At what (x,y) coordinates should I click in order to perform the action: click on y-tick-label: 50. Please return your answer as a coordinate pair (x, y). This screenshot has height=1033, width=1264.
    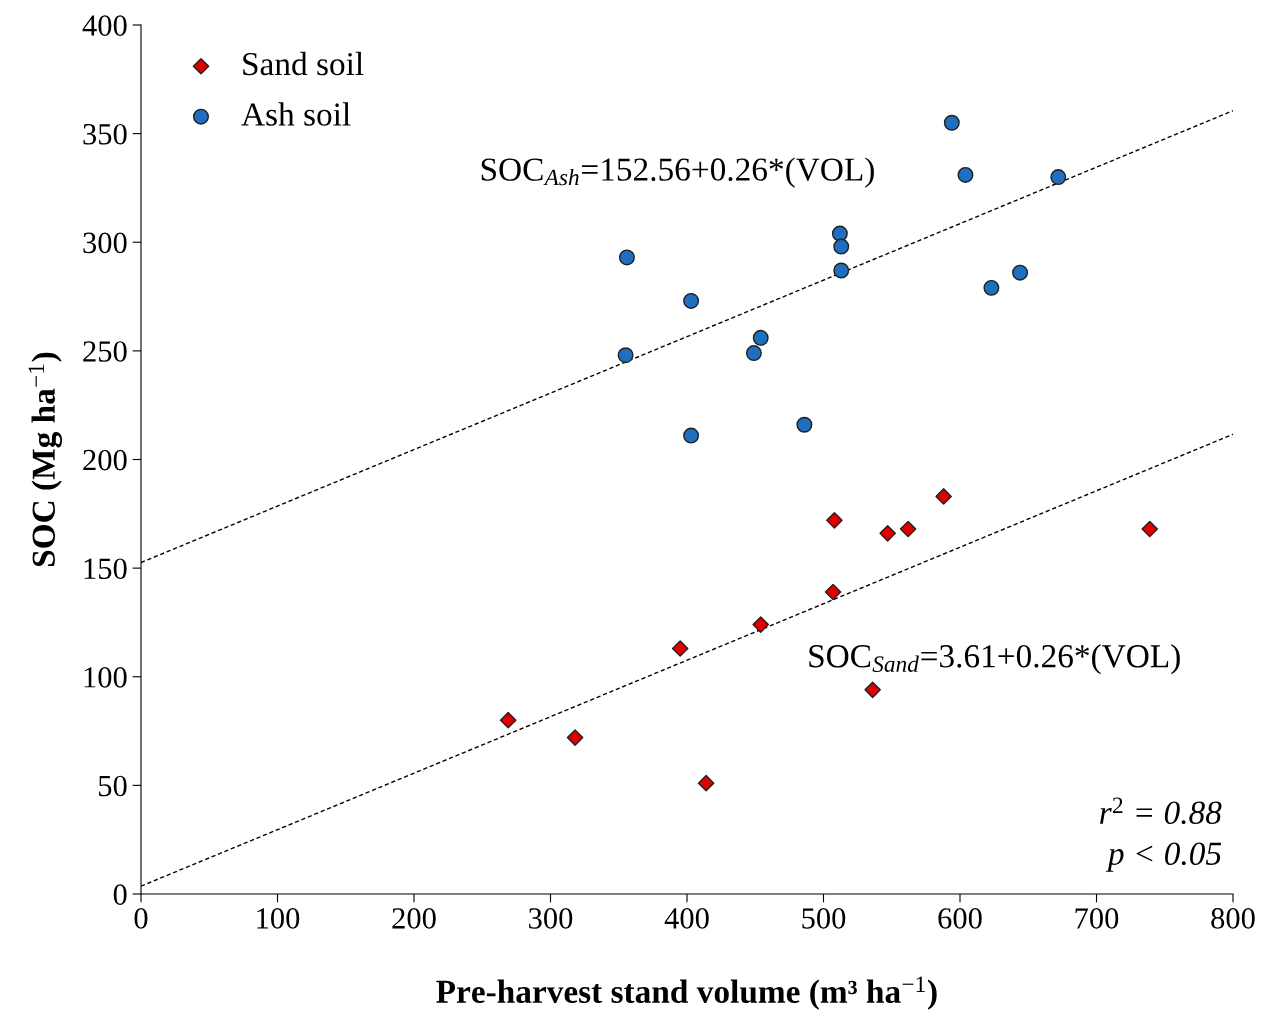
    Looking at the image, I should click on (113, 786).